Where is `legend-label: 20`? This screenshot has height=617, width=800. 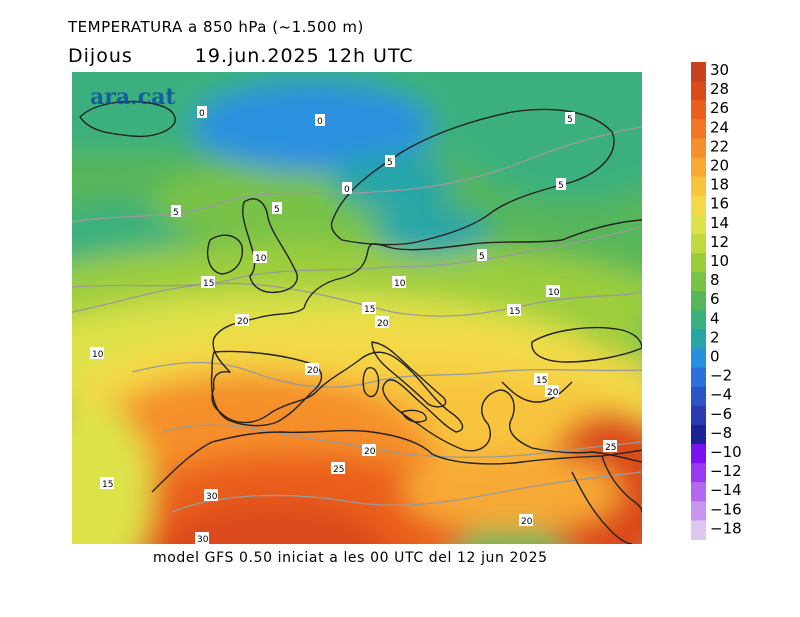 legend-label: 20 is located at coordinates (719, 166).